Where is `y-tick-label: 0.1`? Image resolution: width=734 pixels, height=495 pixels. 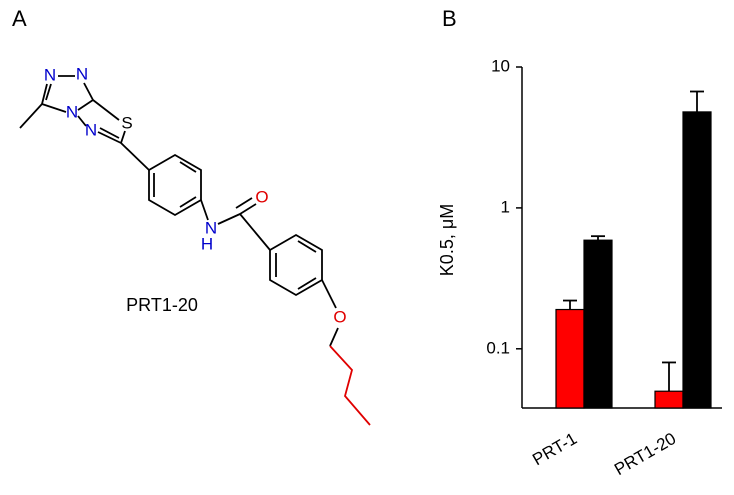 y-tick-label: 0.1 is located at coordinates (498, 347).